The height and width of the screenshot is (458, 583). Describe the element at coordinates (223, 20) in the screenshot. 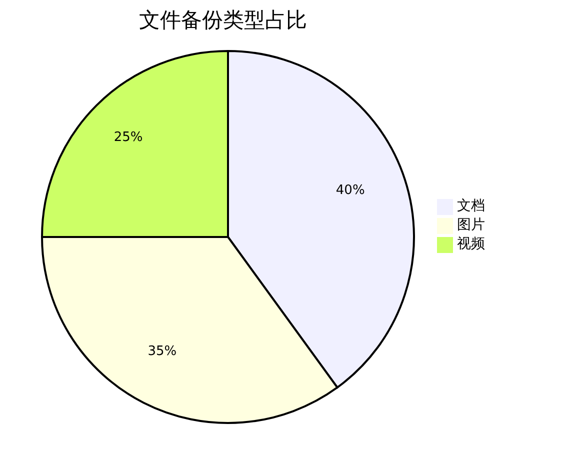

I see `chart-title: 文件备份类型占比` at that location.